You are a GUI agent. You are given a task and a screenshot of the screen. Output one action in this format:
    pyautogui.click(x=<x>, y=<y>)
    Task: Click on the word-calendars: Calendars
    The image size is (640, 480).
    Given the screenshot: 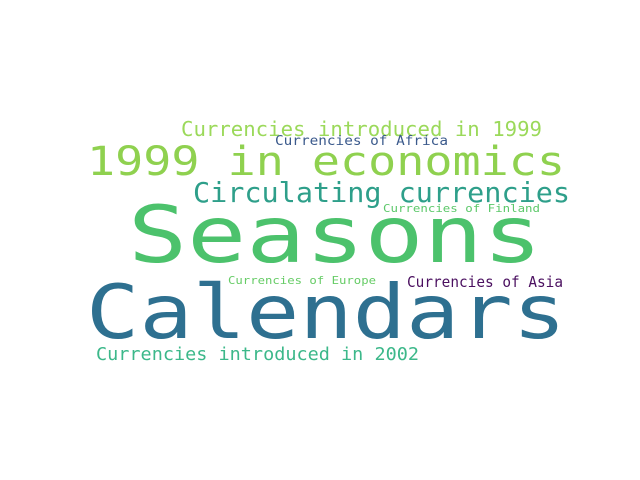 What is the action you would take?
    pyautogui.click(x=326, y=312)
    